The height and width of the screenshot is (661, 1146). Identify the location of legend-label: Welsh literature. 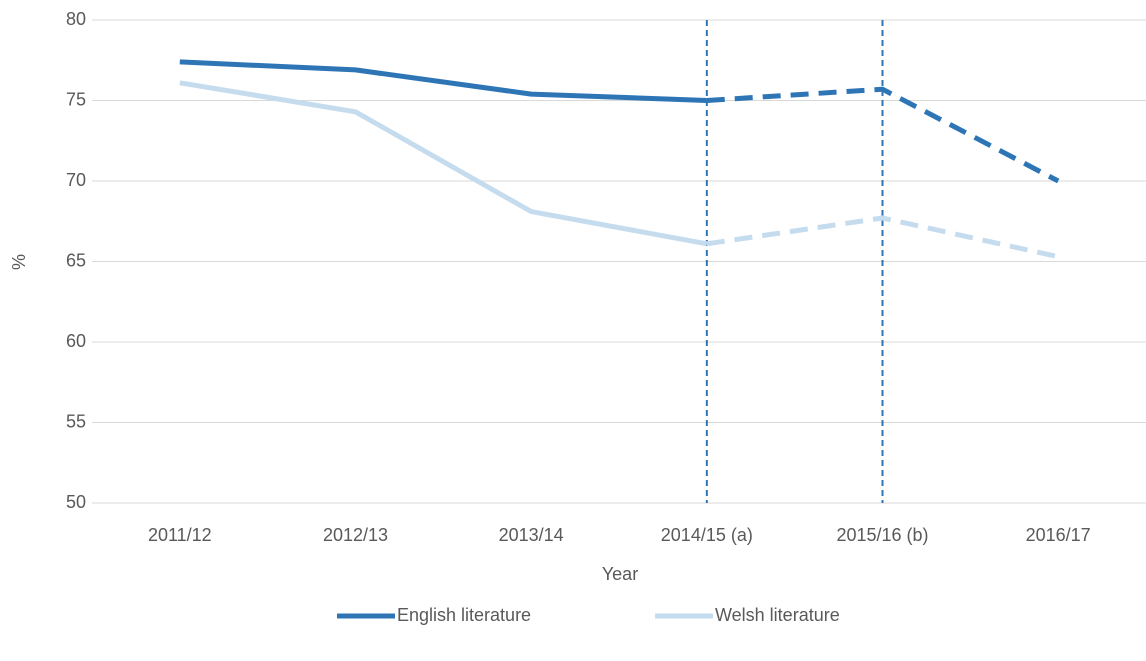
(777, 615).